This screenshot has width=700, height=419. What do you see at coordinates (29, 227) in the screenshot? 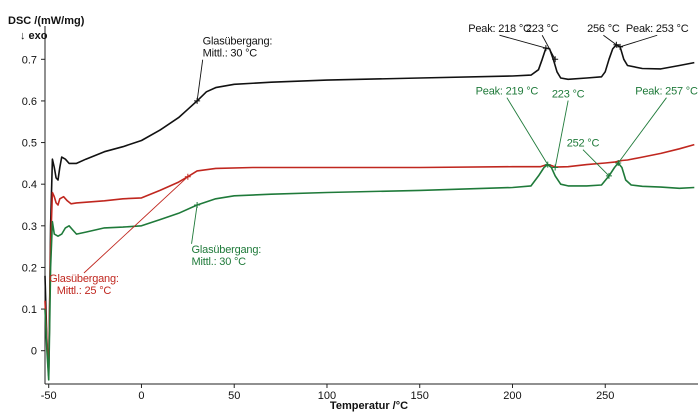
I see `y-tick-label: 0.3` at bounding box center [29, 227].